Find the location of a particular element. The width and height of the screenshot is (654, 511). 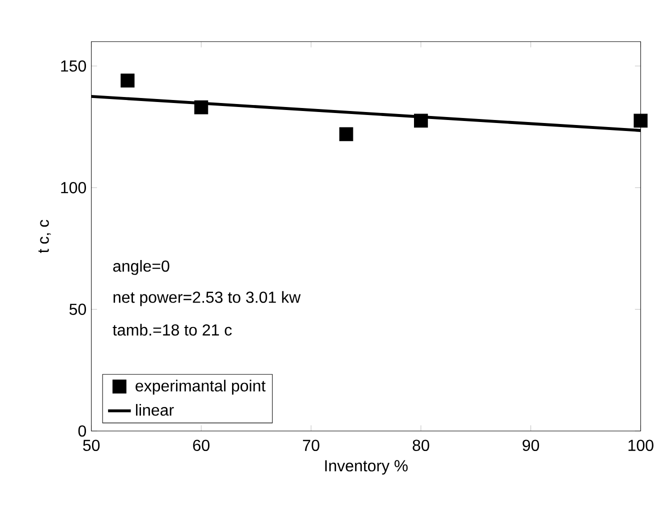

x-tick-label: 50 is located at coordinates (91, 446).